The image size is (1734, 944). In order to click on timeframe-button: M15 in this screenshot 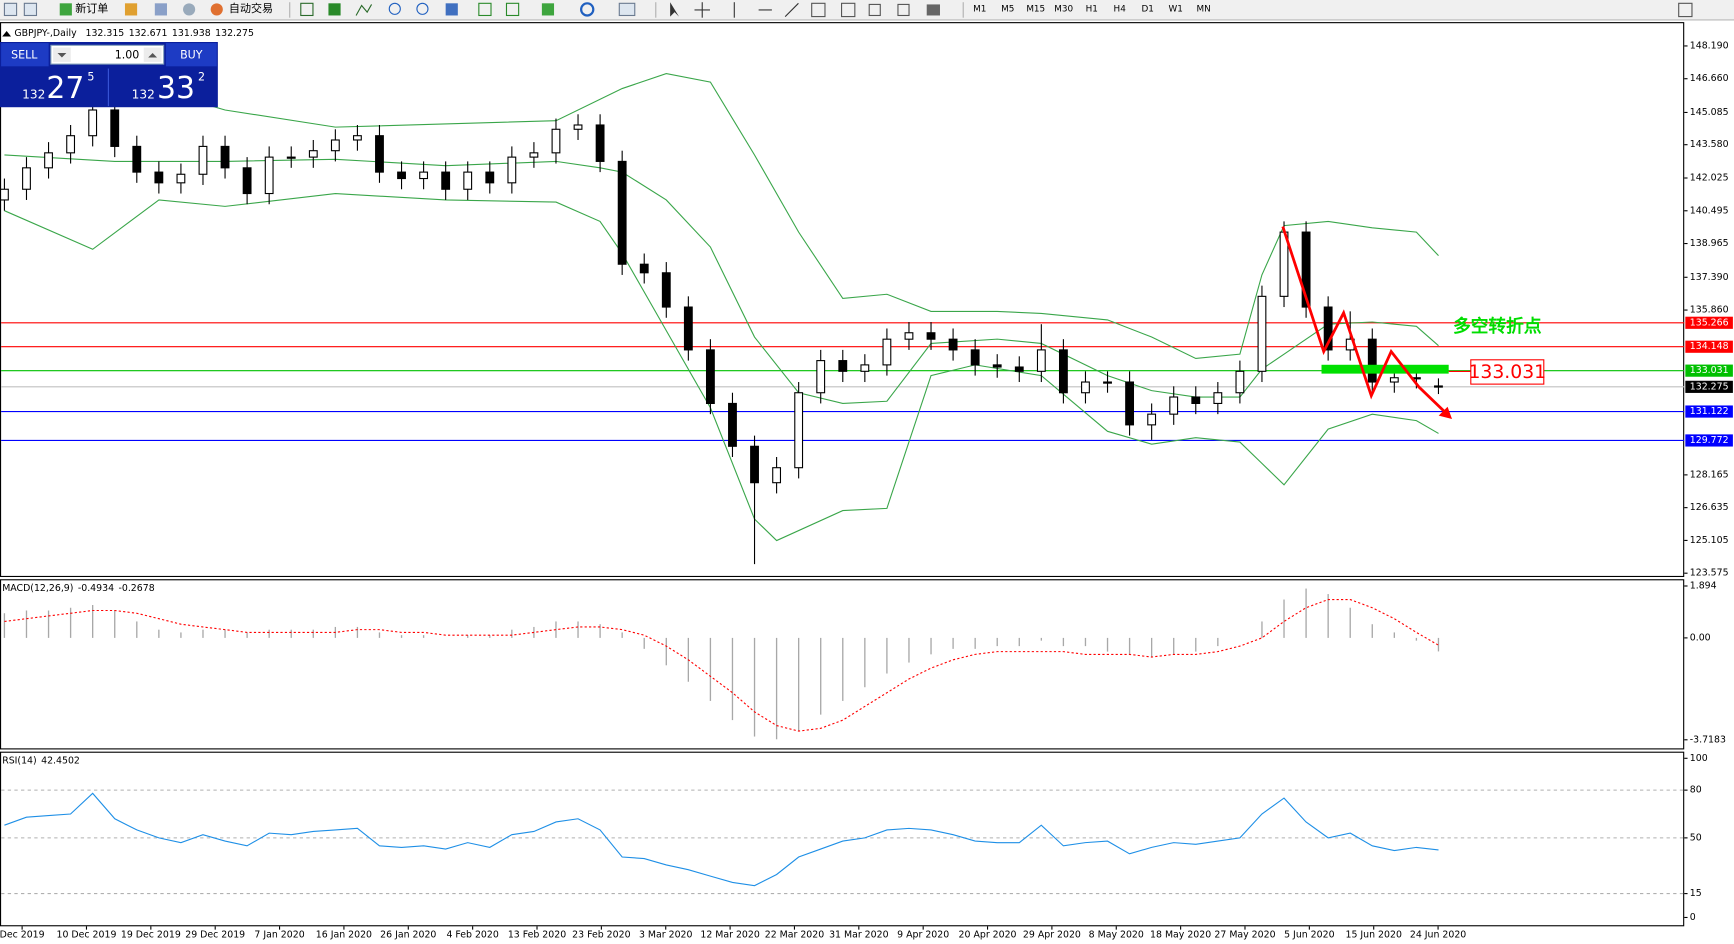, I will do `click(1035, 9)`.